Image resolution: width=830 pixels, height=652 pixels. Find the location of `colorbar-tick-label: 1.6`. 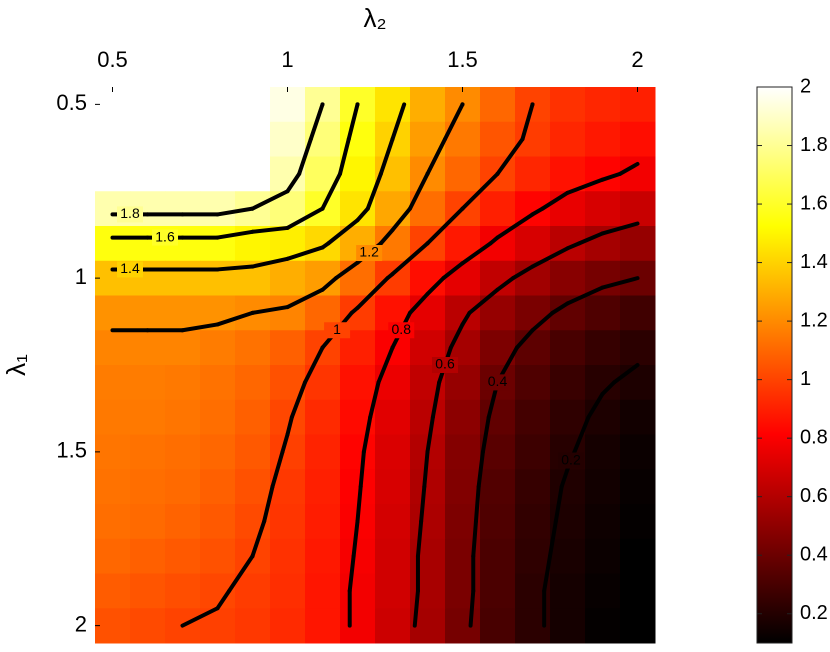

colorbar-tick-label: 1.6 is located at coordinates (814, 203).